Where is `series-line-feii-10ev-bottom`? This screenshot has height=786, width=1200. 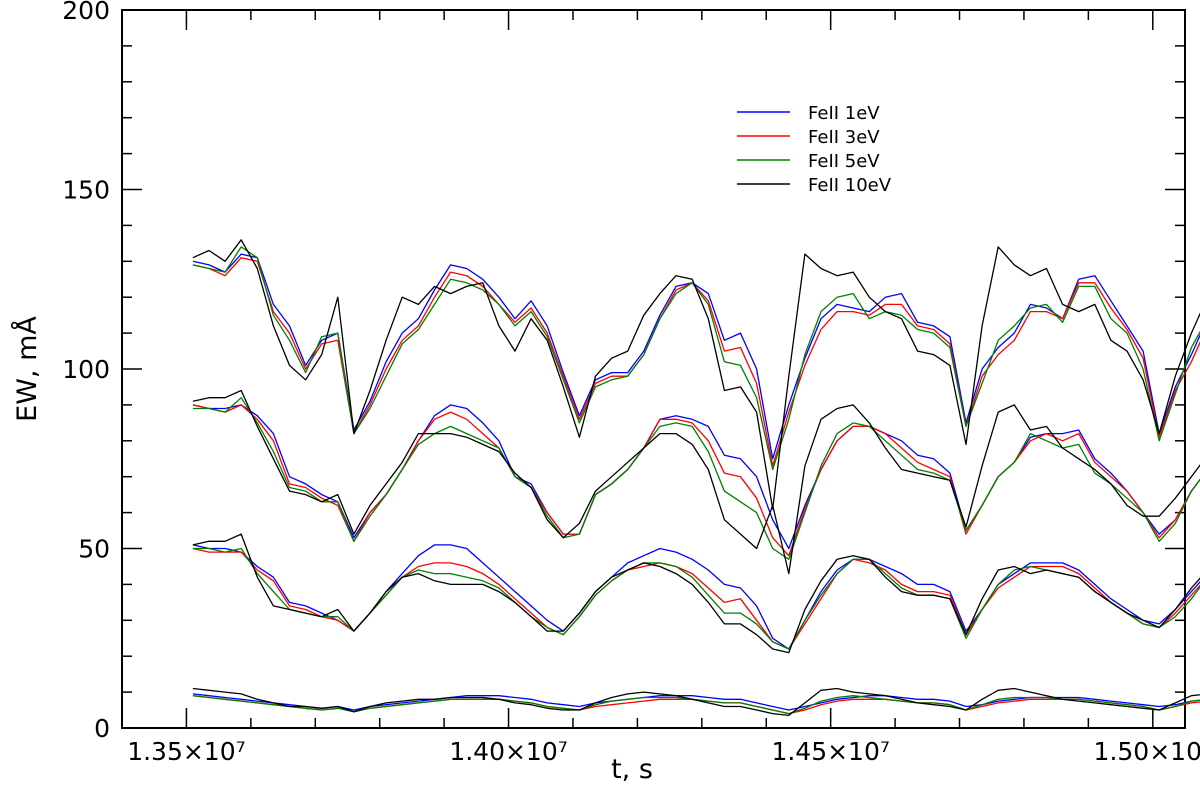
series-line-feii-10ev-bottom is located at coordinates (696, 702).